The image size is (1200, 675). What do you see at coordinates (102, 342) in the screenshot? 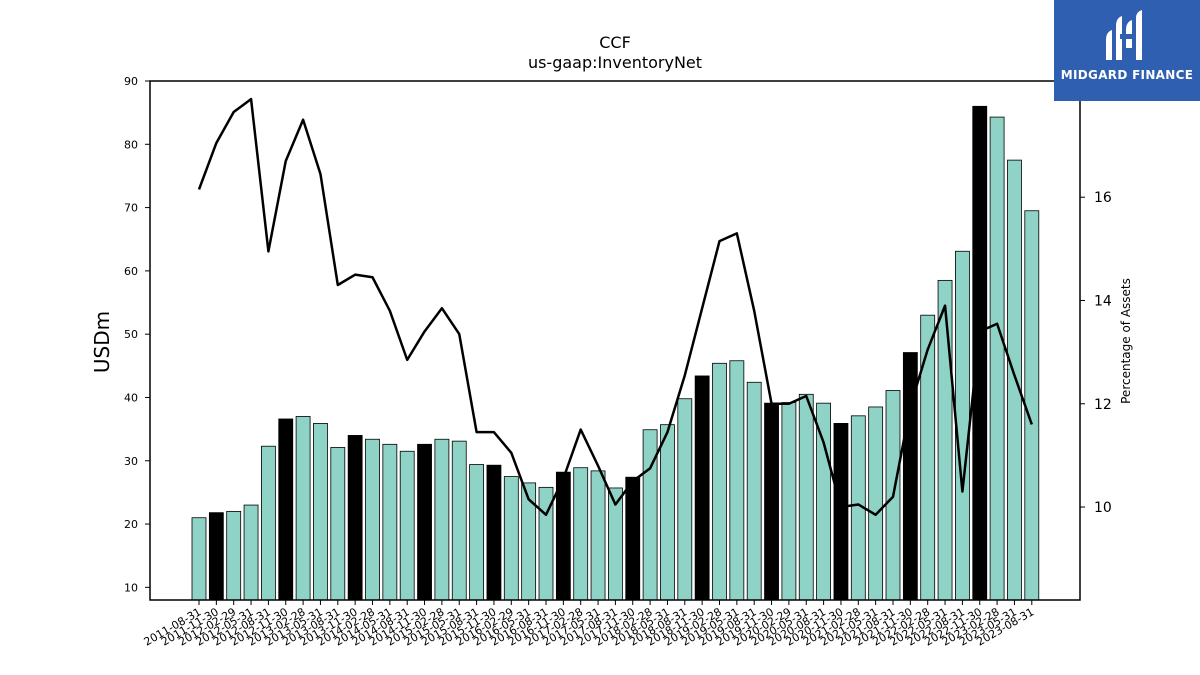
I see `y-axis-label: USDm` at bounding box center [102, 342].